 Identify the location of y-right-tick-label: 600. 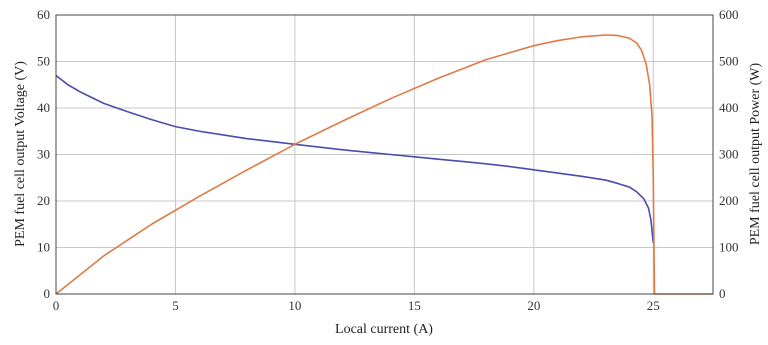
(729, 14).